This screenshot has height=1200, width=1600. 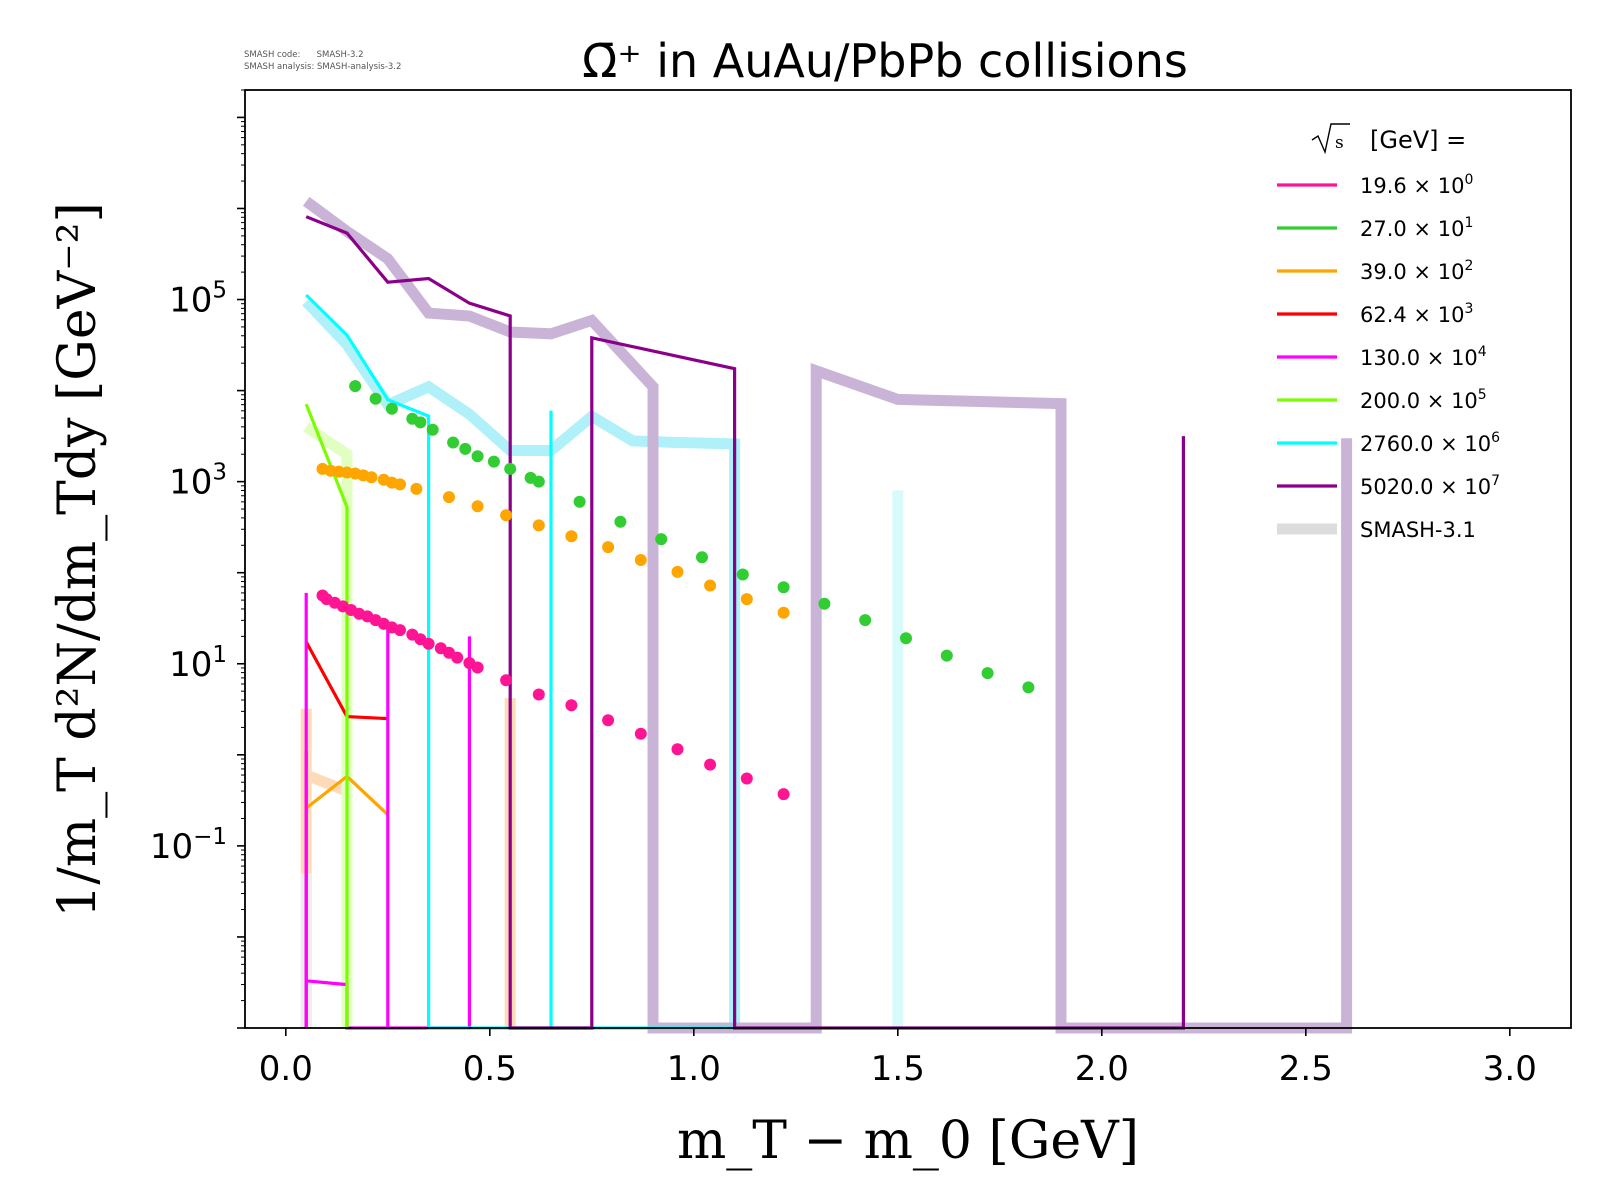 What do you see at coordinates (1416, 271) in the screenshot?
I see `legend-entry: 39.0 × 102` at bounding box center [1416, 271].